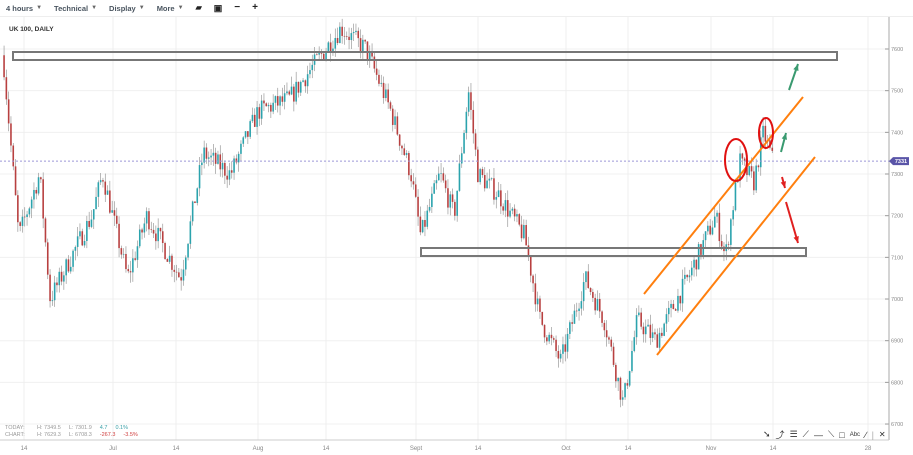  What do you see at coordinates (767, 434) in the screenshot?
I see `cursor-icon: ➘` at bounding box center [767, 434].